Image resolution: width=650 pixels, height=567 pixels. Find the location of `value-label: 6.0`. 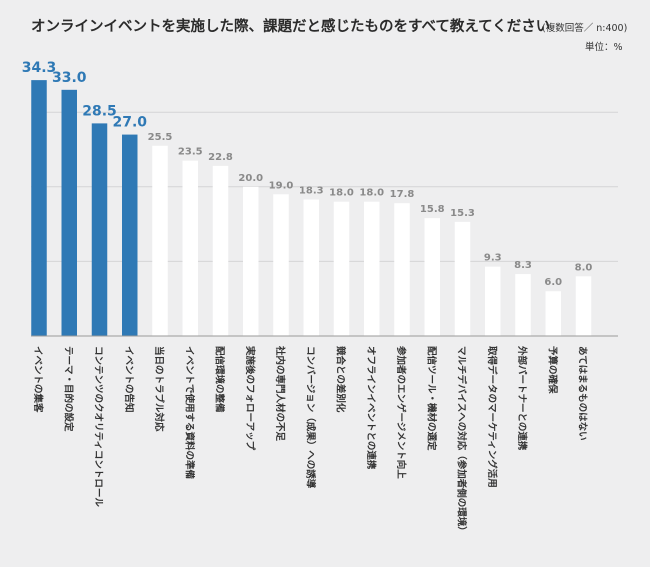

value-label: 6.0 is located at coordinates (553, 282).